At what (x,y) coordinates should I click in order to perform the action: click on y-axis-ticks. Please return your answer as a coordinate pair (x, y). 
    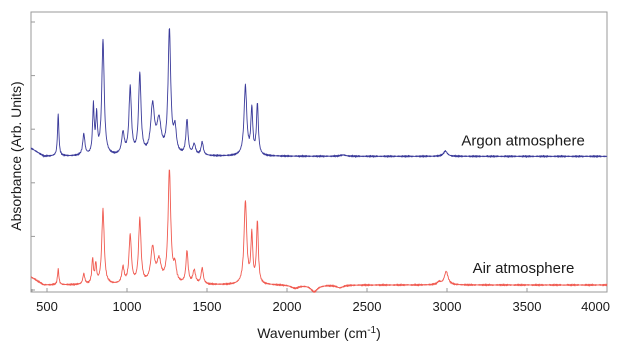
    Looking at the image, I should click on (33, 156).